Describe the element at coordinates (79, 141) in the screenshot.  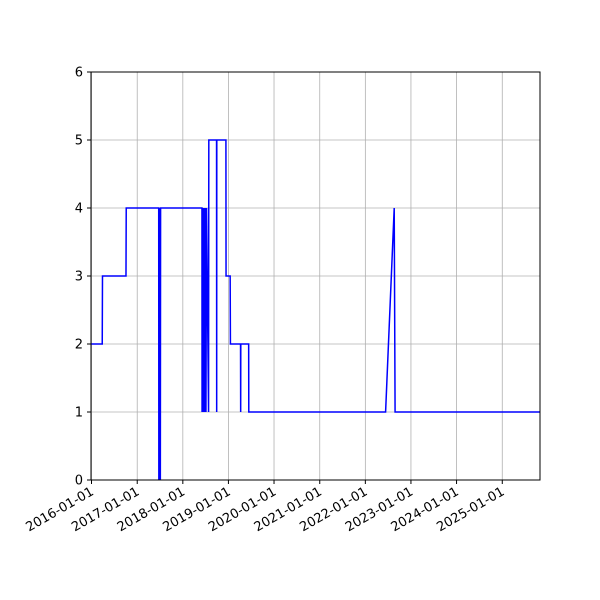
I see `y-tick-label: 5` at that location.